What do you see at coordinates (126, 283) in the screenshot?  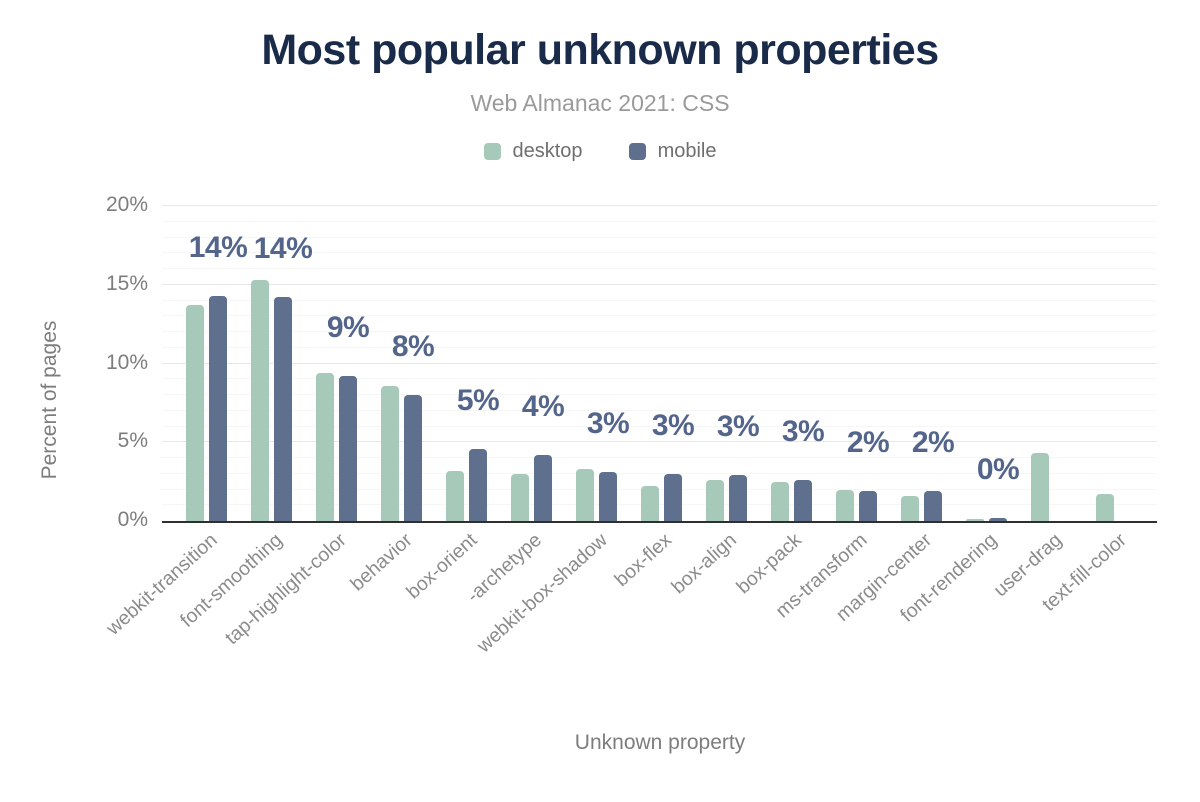 I see `y-tick-label: 15%` at bounding box center [126, 283].